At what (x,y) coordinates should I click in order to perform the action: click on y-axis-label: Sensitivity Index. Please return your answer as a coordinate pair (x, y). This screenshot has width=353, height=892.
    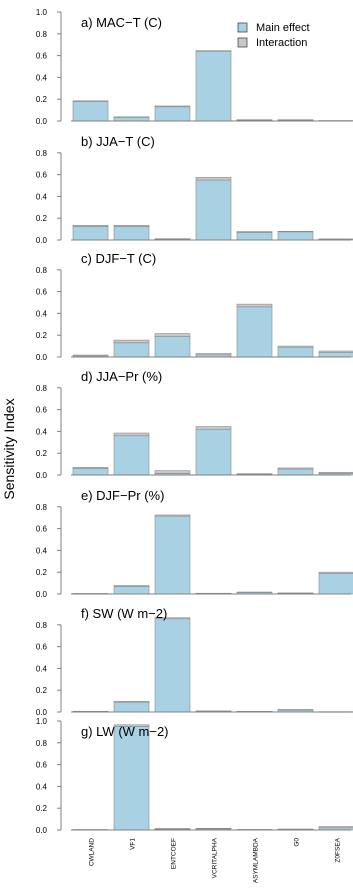
    Looking at the image, I should click on (9, 448).